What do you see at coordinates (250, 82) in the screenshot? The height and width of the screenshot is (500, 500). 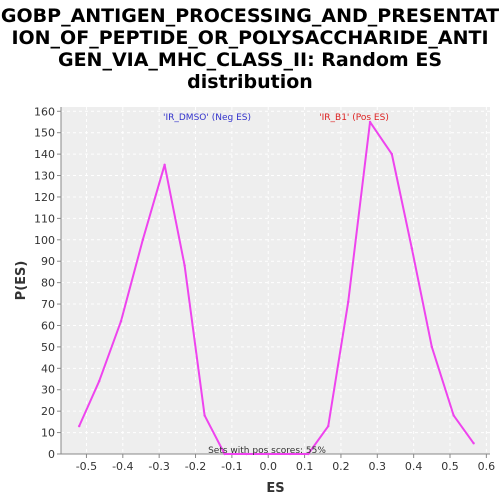 I see `title-line: distribution` at bounding box center [250, 82].